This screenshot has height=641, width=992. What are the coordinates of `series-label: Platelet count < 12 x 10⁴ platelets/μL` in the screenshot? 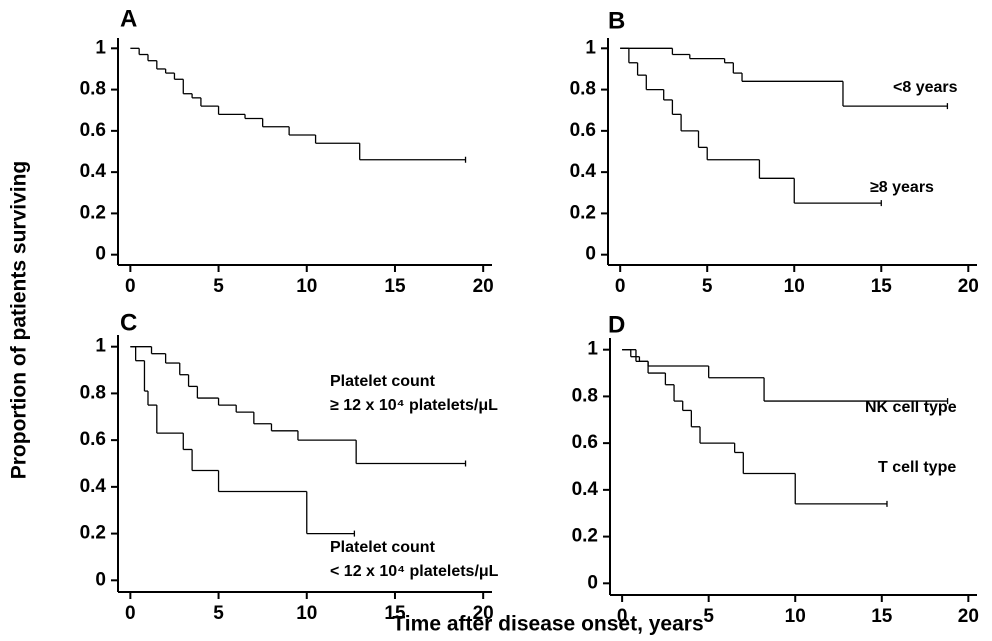 It's located at (414, 559).